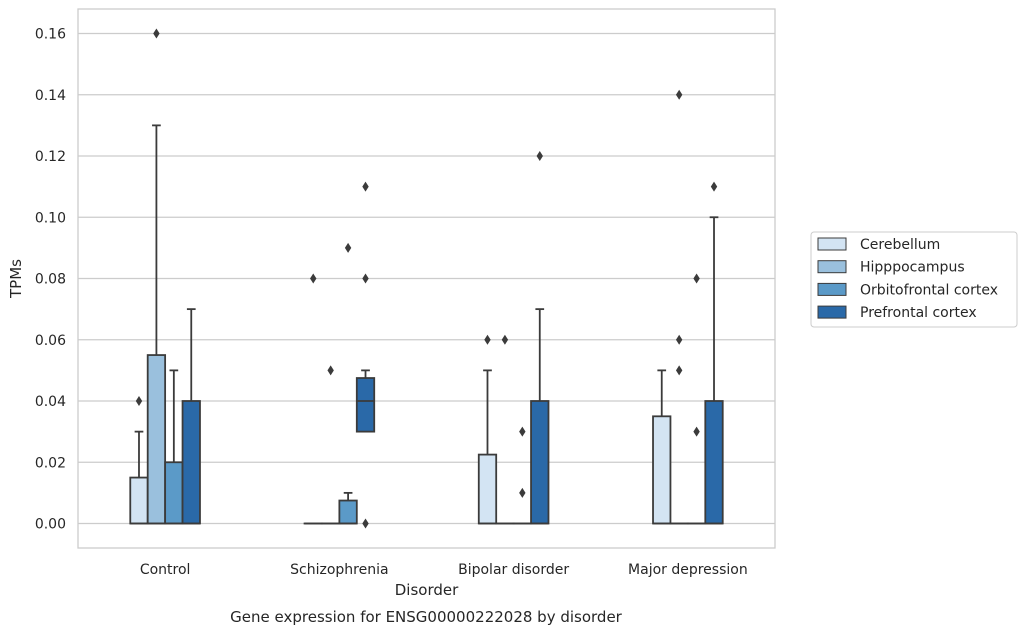 This screenshot has height=634, width=1028. I want to click on y-axis-label: TPMs, so click(16, 279).